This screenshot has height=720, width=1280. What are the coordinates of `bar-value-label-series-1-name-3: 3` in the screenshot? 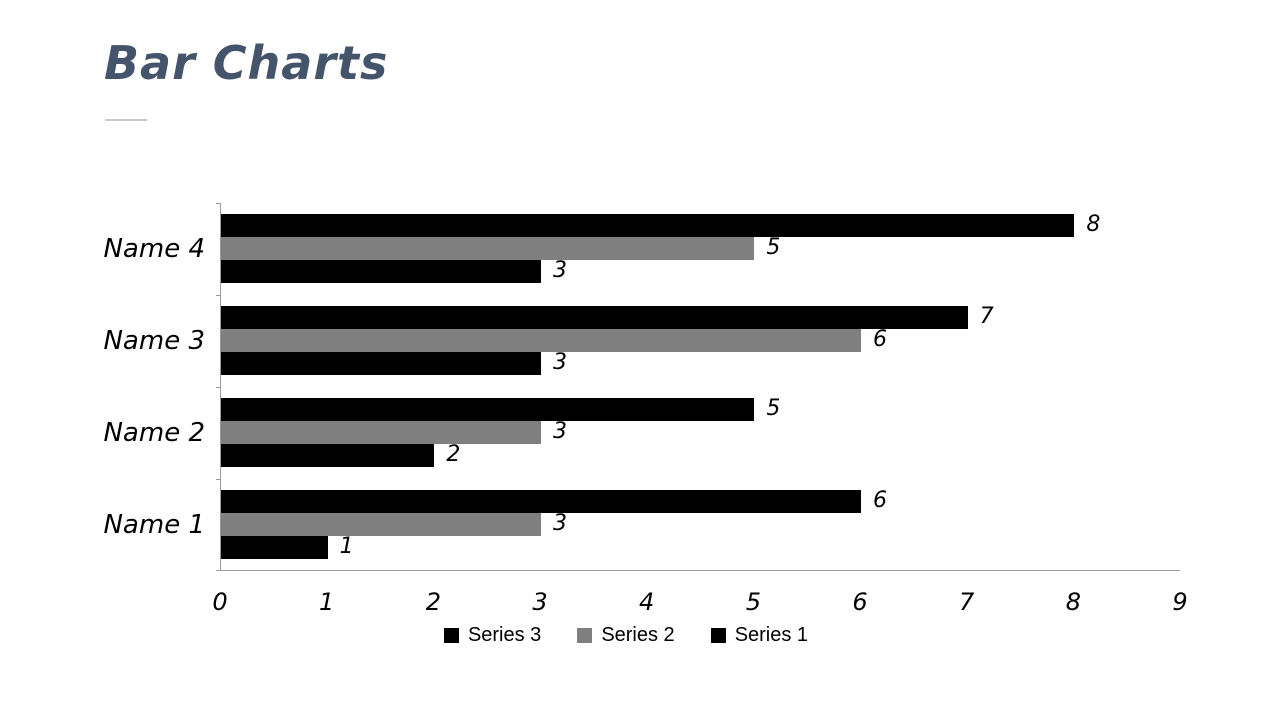 It's located at (560, 362).